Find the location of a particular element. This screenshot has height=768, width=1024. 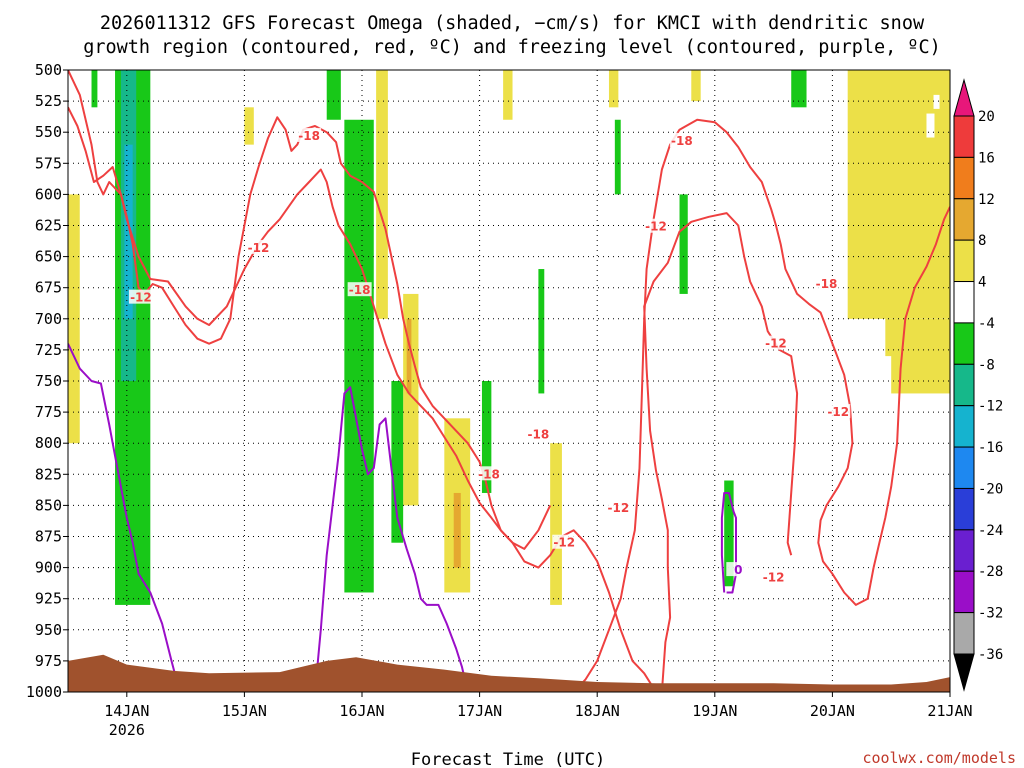

y-tick-label: 850 is located at coordinates (48, 505).